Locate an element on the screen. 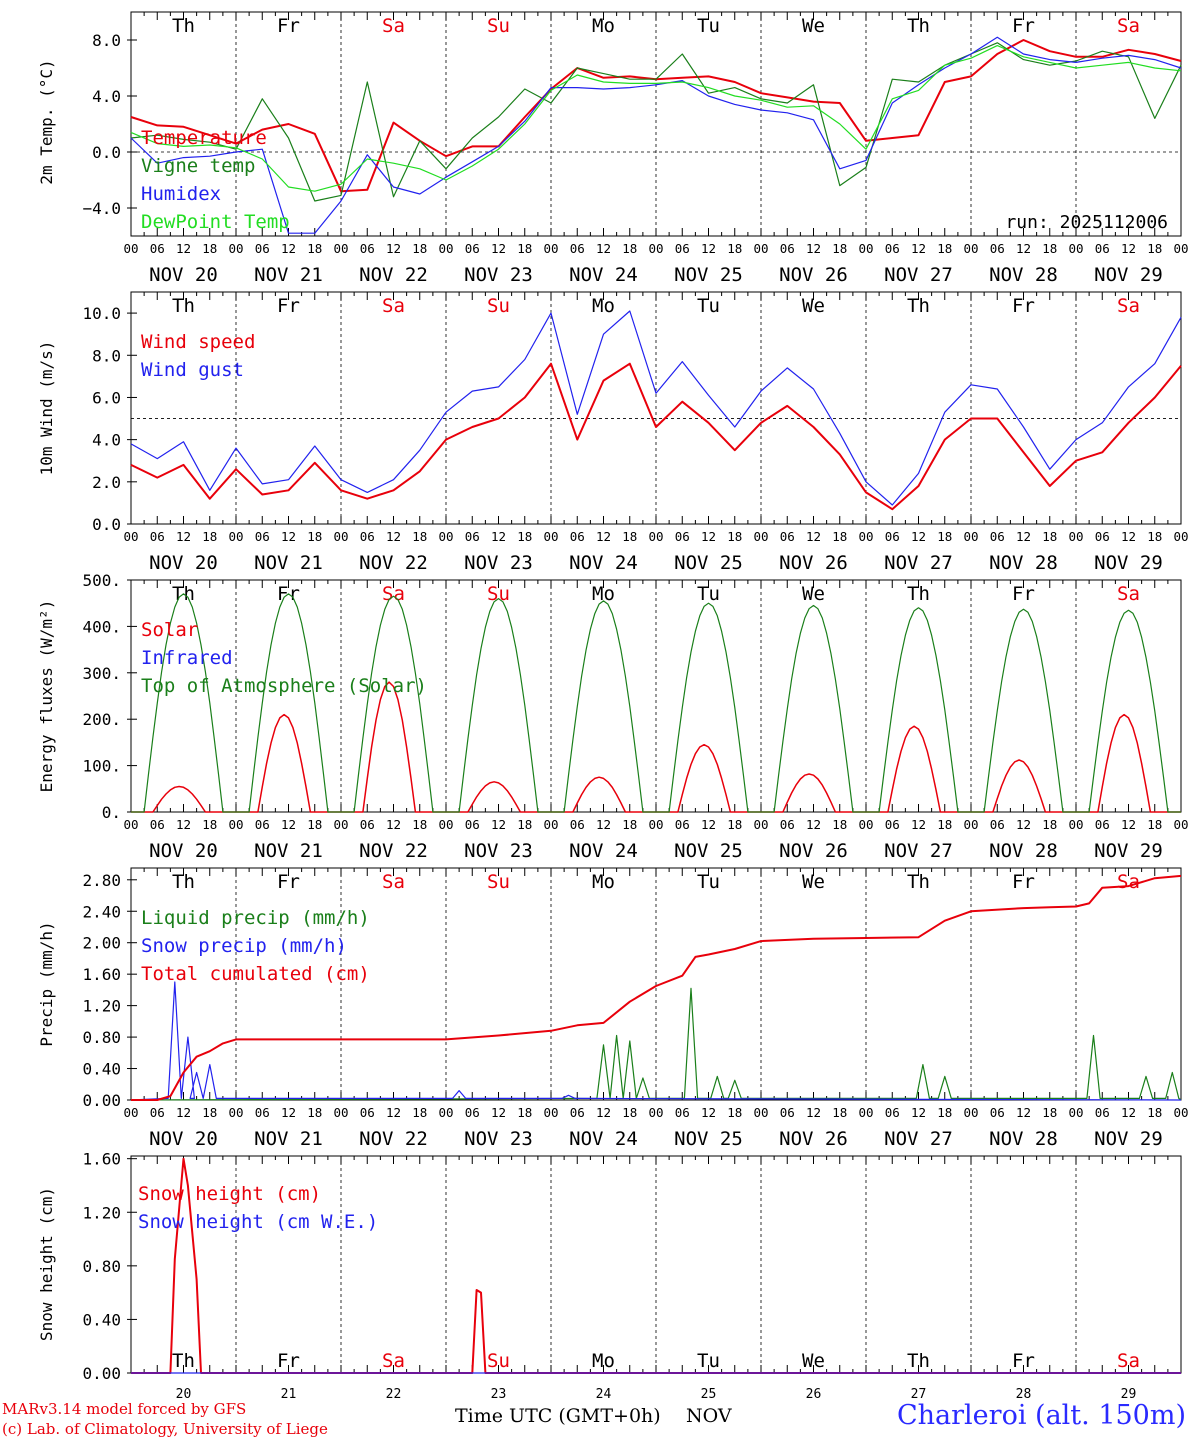 Image resolution: width=1194 pixels, height=1440 pixels. series-line-top-of-atmosphere-solar- is located at coordinates (656, 703).